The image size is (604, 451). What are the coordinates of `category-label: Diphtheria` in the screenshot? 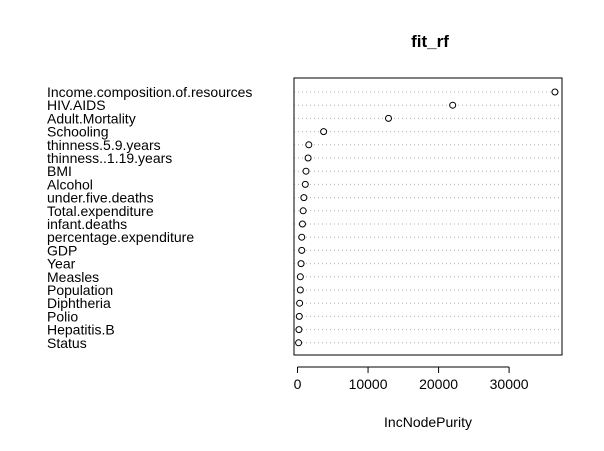 It's located at (79, 303).